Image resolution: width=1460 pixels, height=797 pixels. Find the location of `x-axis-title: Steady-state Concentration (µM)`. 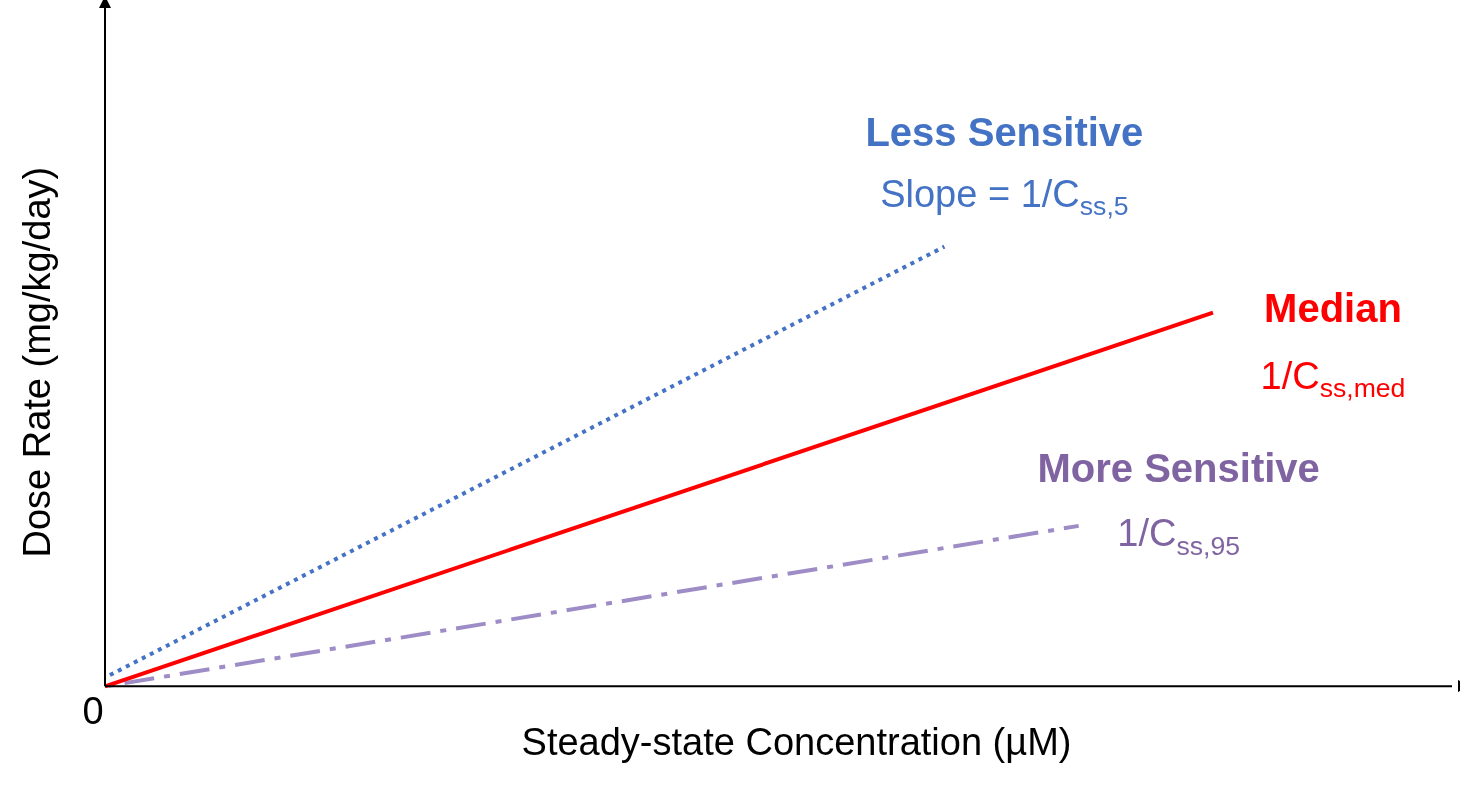

x-axis-title: Steady-state Concentration (µM) is located at coordinates (796, 741).